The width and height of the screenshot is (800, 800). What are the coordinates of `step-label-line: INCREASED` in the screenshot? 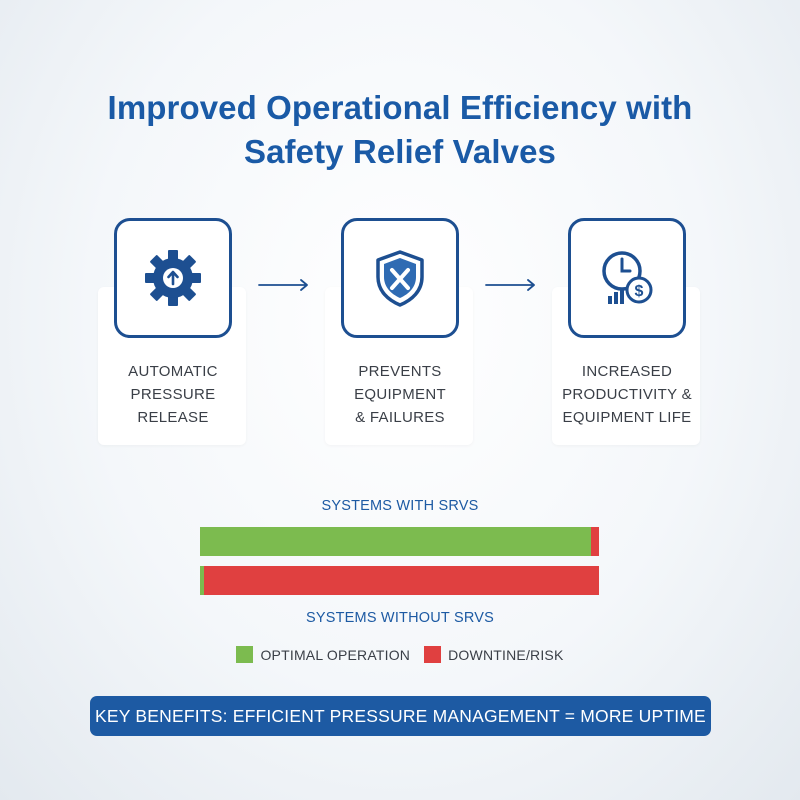 It's located at (627, 371).